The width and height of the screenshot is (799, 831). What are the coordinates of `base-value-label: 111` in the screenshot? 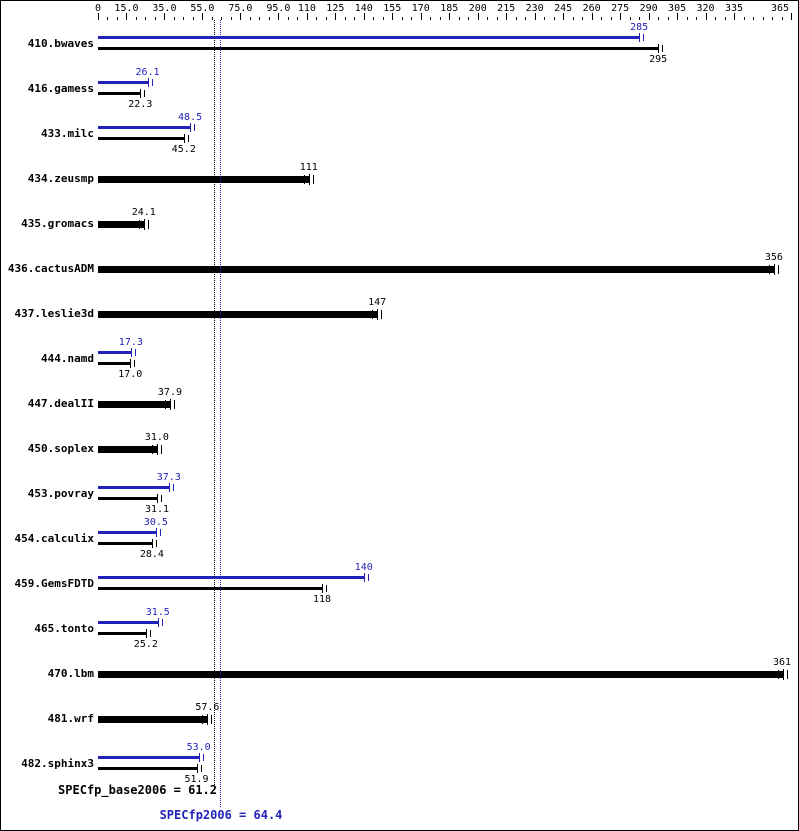 It's located at (308, 167).